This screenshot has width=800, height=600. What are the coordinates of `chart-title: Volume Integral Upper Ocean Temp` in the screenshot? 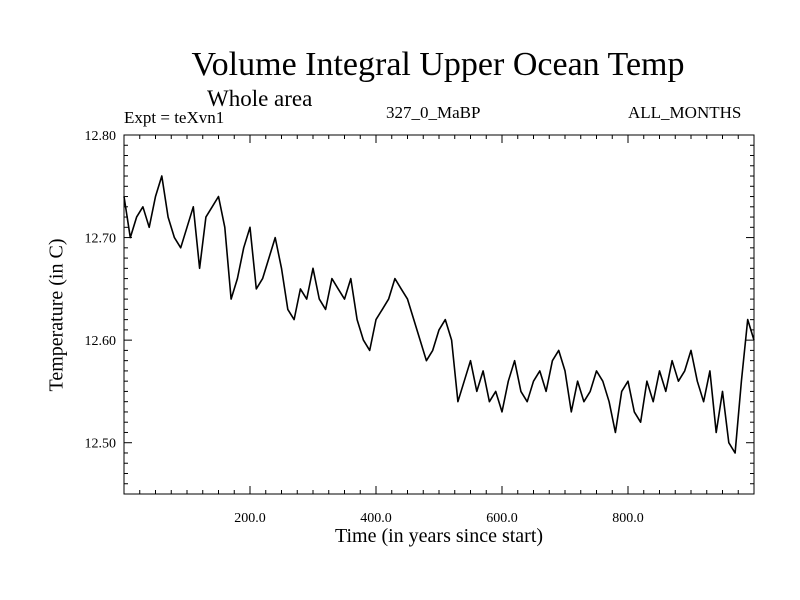 It's located at (438, 64).